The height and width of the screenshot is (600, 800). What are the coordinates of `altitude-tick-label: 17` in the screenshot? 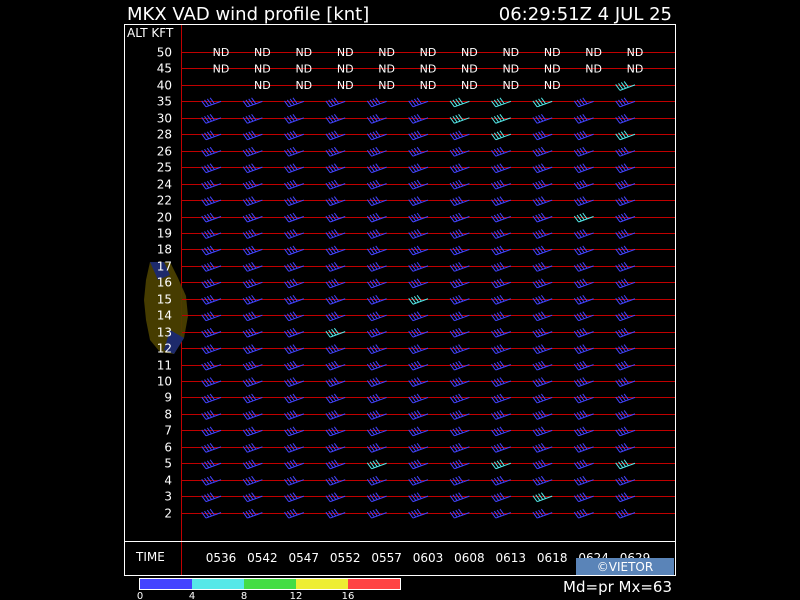 It's located at (164, 267).